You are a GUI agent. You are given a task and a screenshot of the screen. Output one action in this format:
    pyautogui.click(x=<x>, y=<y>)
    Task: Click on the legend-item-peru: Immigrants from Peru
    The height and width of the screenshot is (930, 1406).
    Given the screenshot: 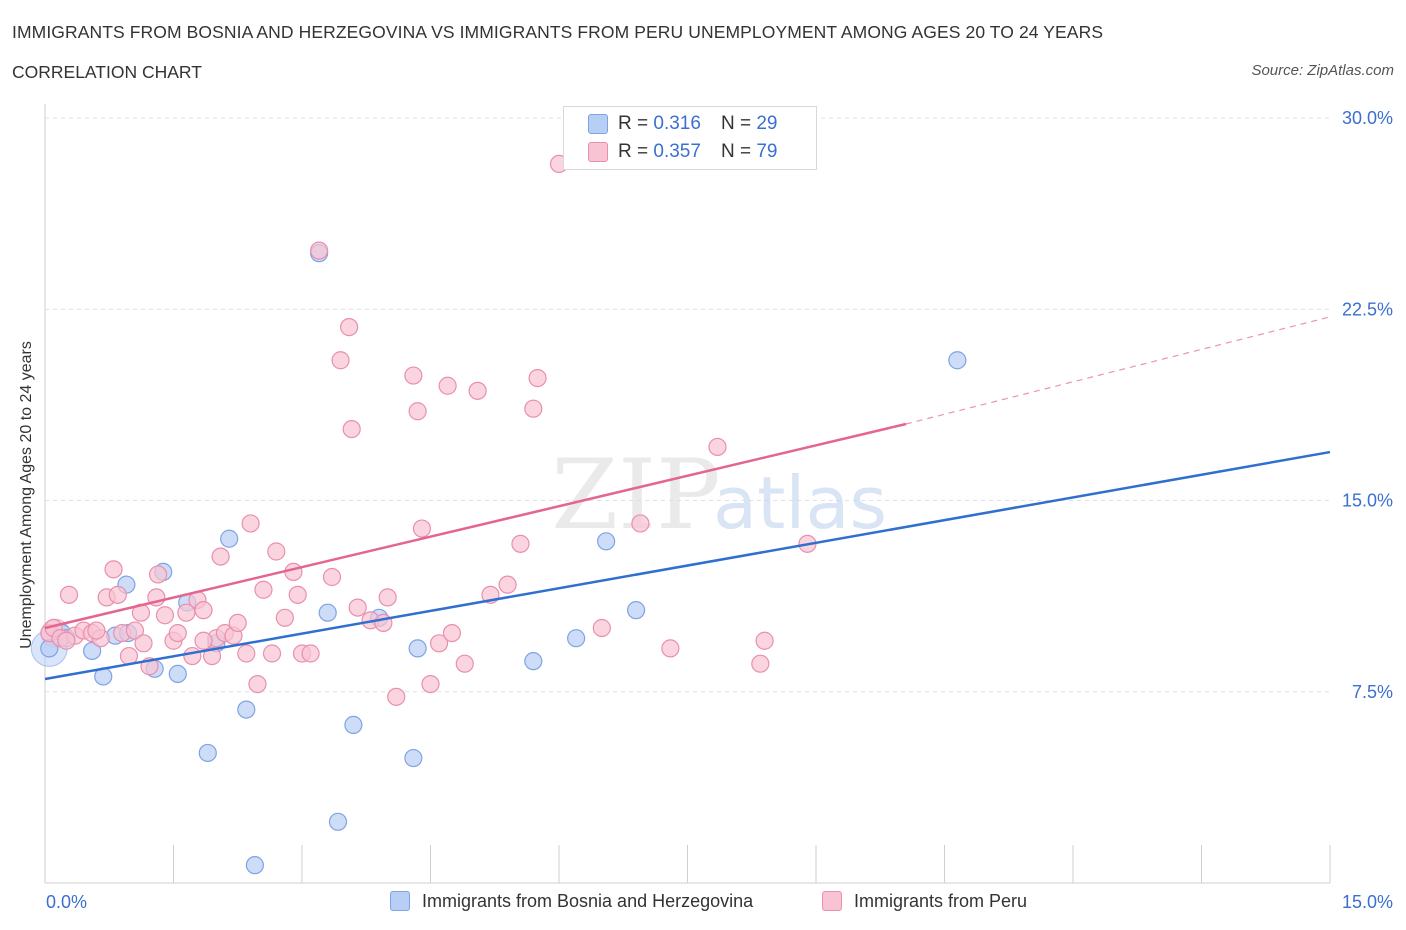 What is the action you would take?
    pyautogui.click(x=924, y=901)
    